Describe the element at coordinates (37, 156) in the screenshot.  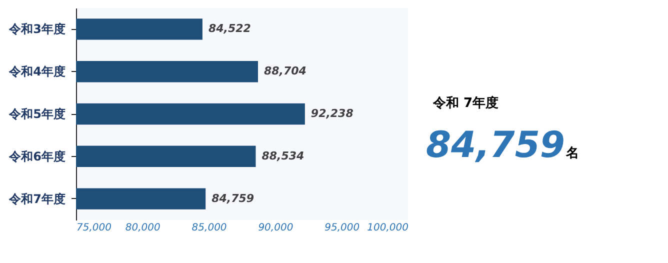
I see `y-tick-label: 令和6年度` at that location.